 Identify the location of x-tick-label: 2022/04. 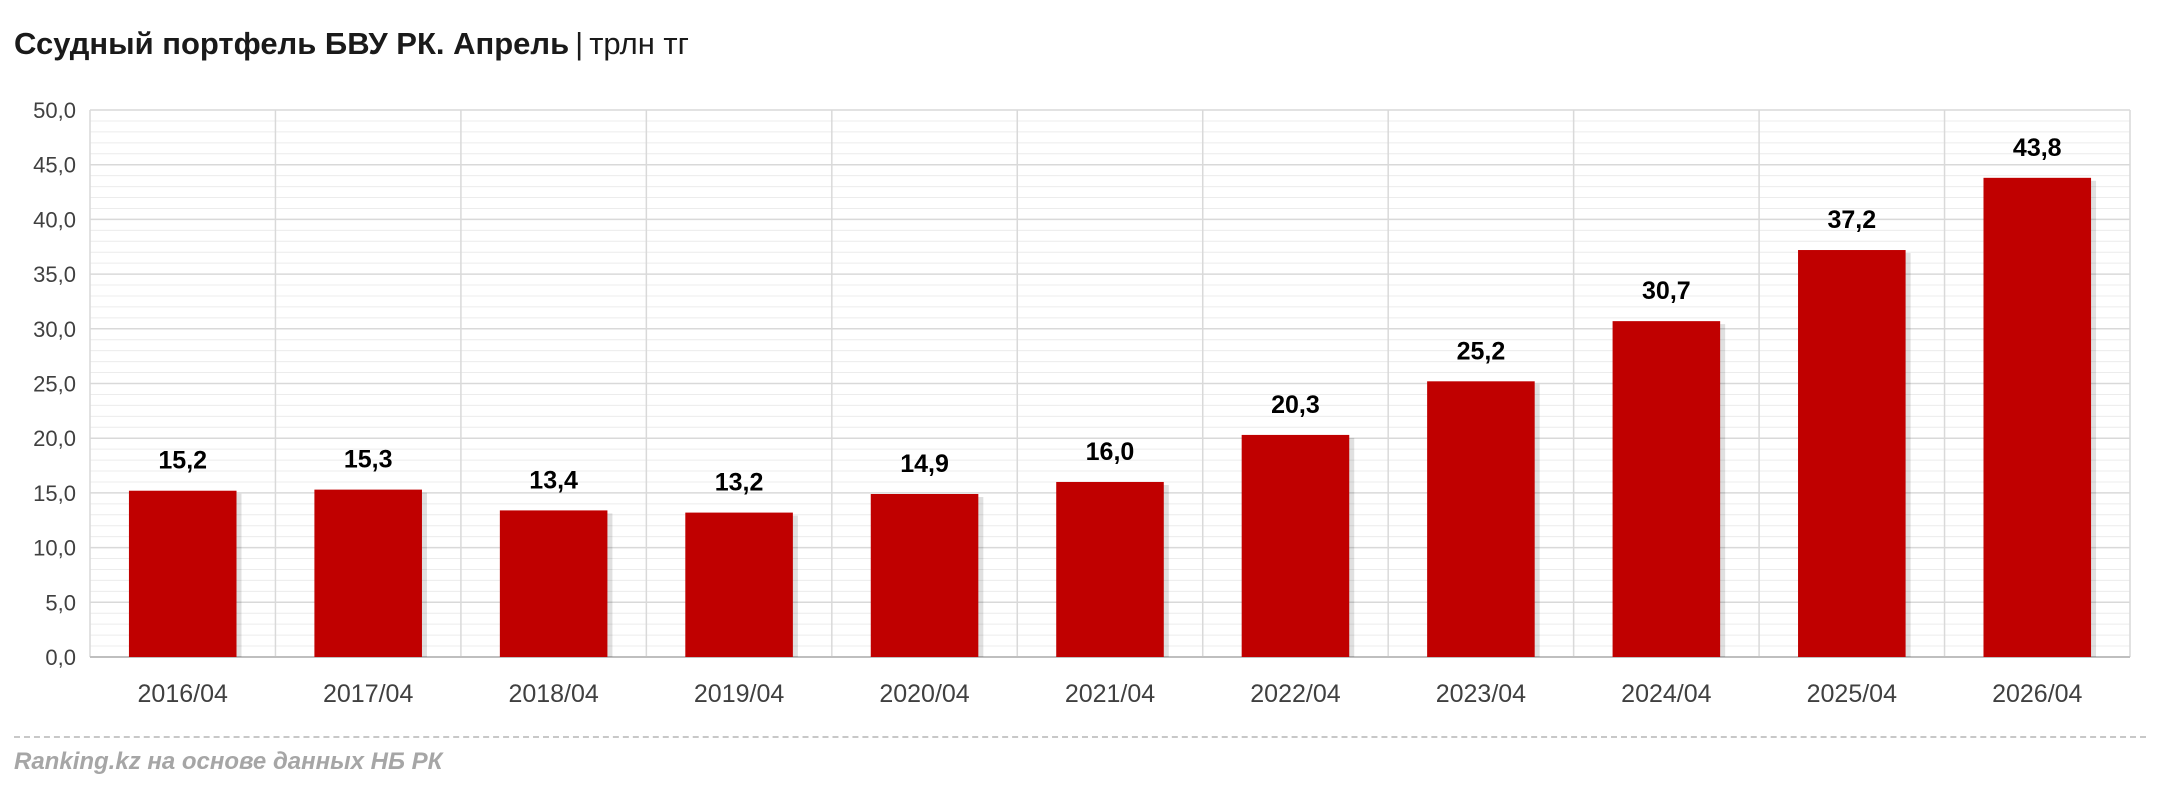
(1295, 694).